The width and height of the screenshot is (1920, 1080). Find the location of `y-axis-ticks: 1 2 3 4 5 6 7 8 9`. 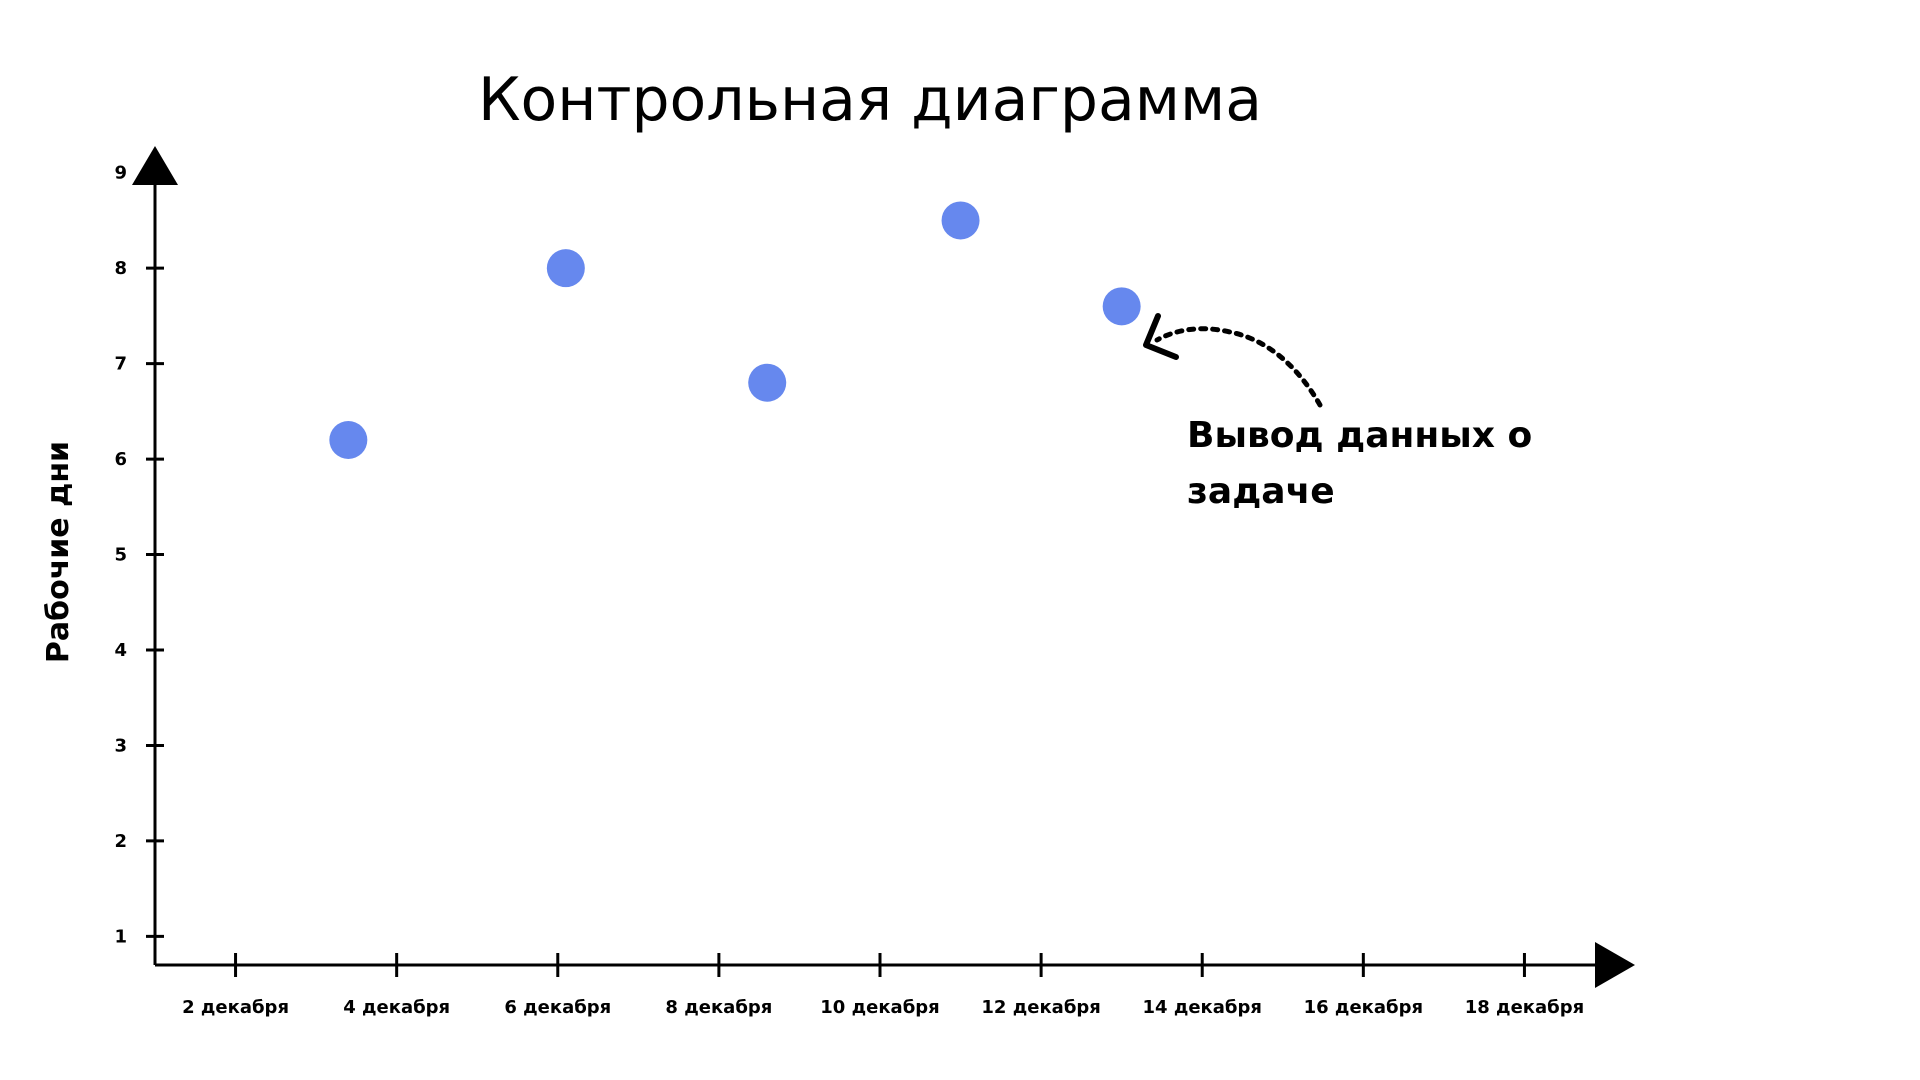

y-axis-ticks: 1 2 3 4 5 6 7 8 9 is located at coordinates (139, 555).